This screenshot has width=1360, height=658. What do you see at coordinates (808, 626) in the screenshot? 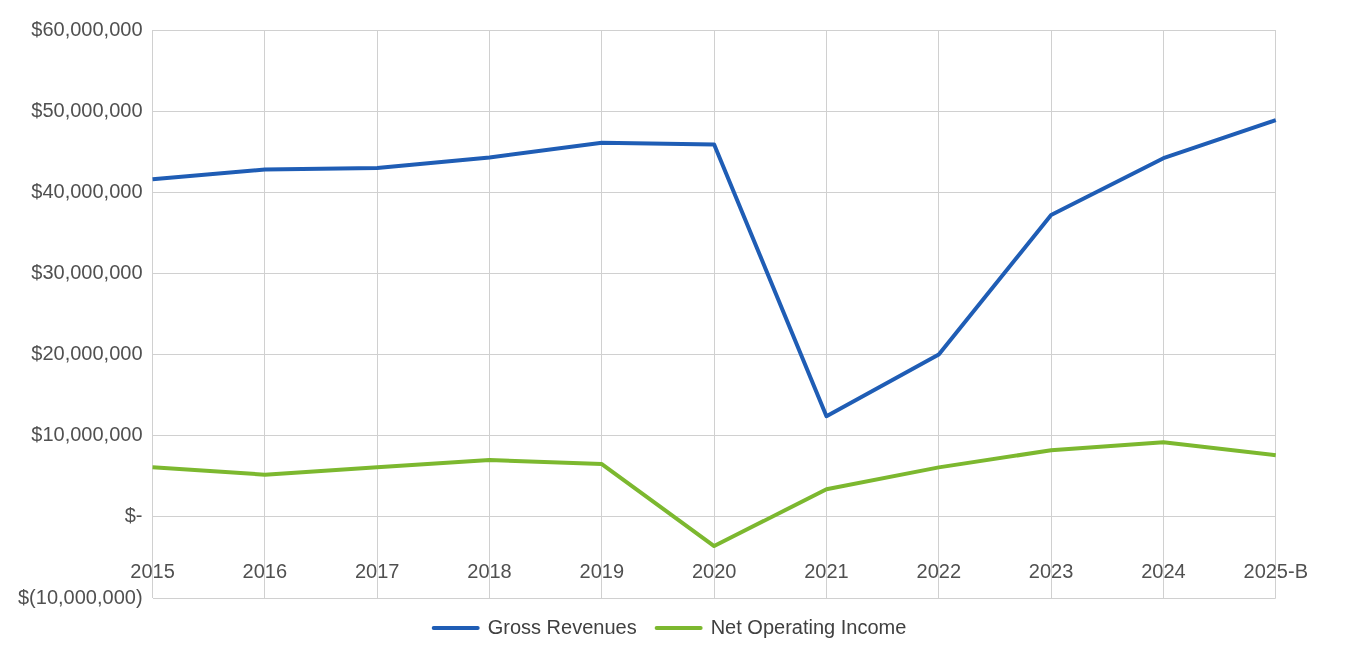
I see `legend-label: Net Operating Income` at bounding box center [808, 626].